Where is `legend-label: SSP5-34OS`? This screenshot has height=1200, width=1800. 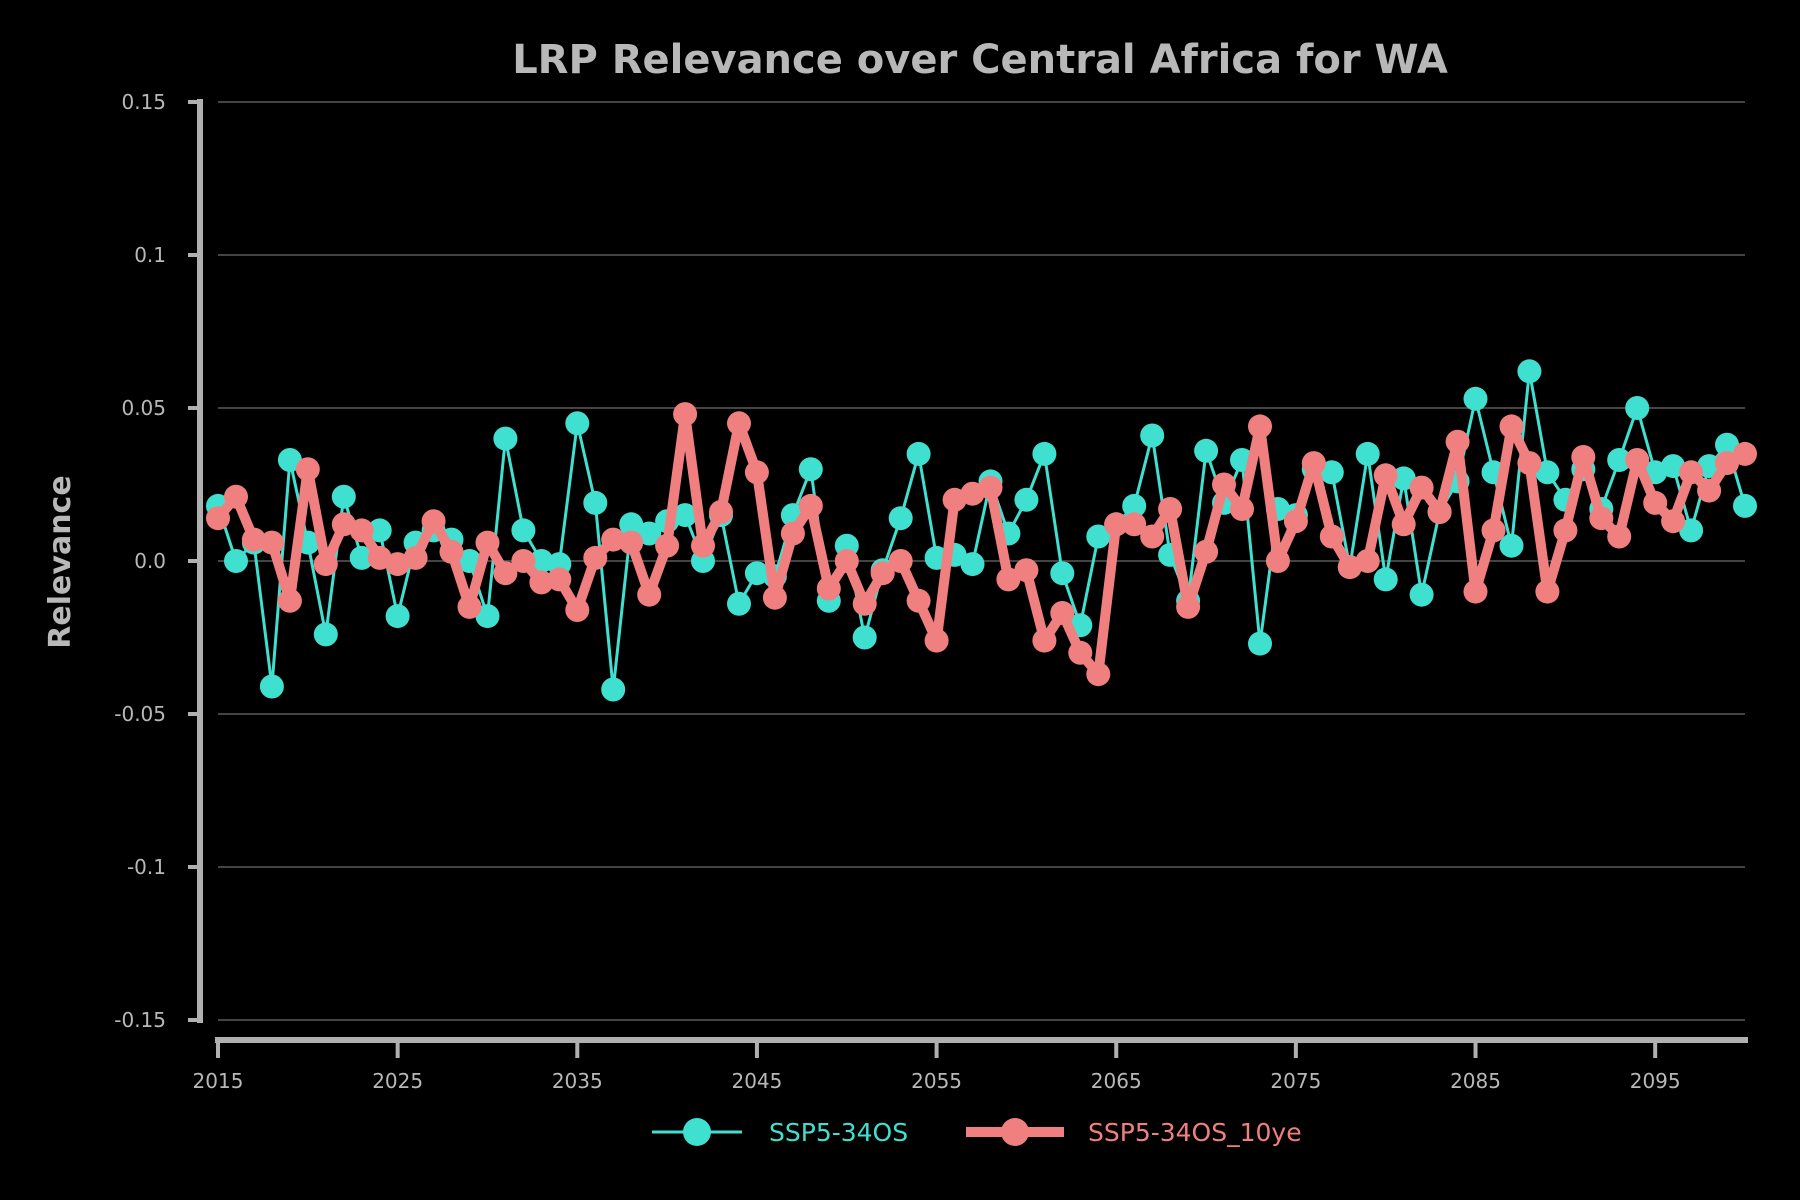 legend-label: SSP5-34OS is located at coordinates (838, 1132).